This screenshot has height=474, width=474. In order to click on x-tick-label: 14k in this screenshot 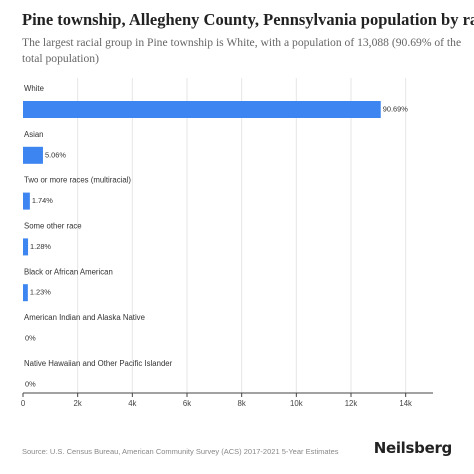, I will do `click(405, 403)`.